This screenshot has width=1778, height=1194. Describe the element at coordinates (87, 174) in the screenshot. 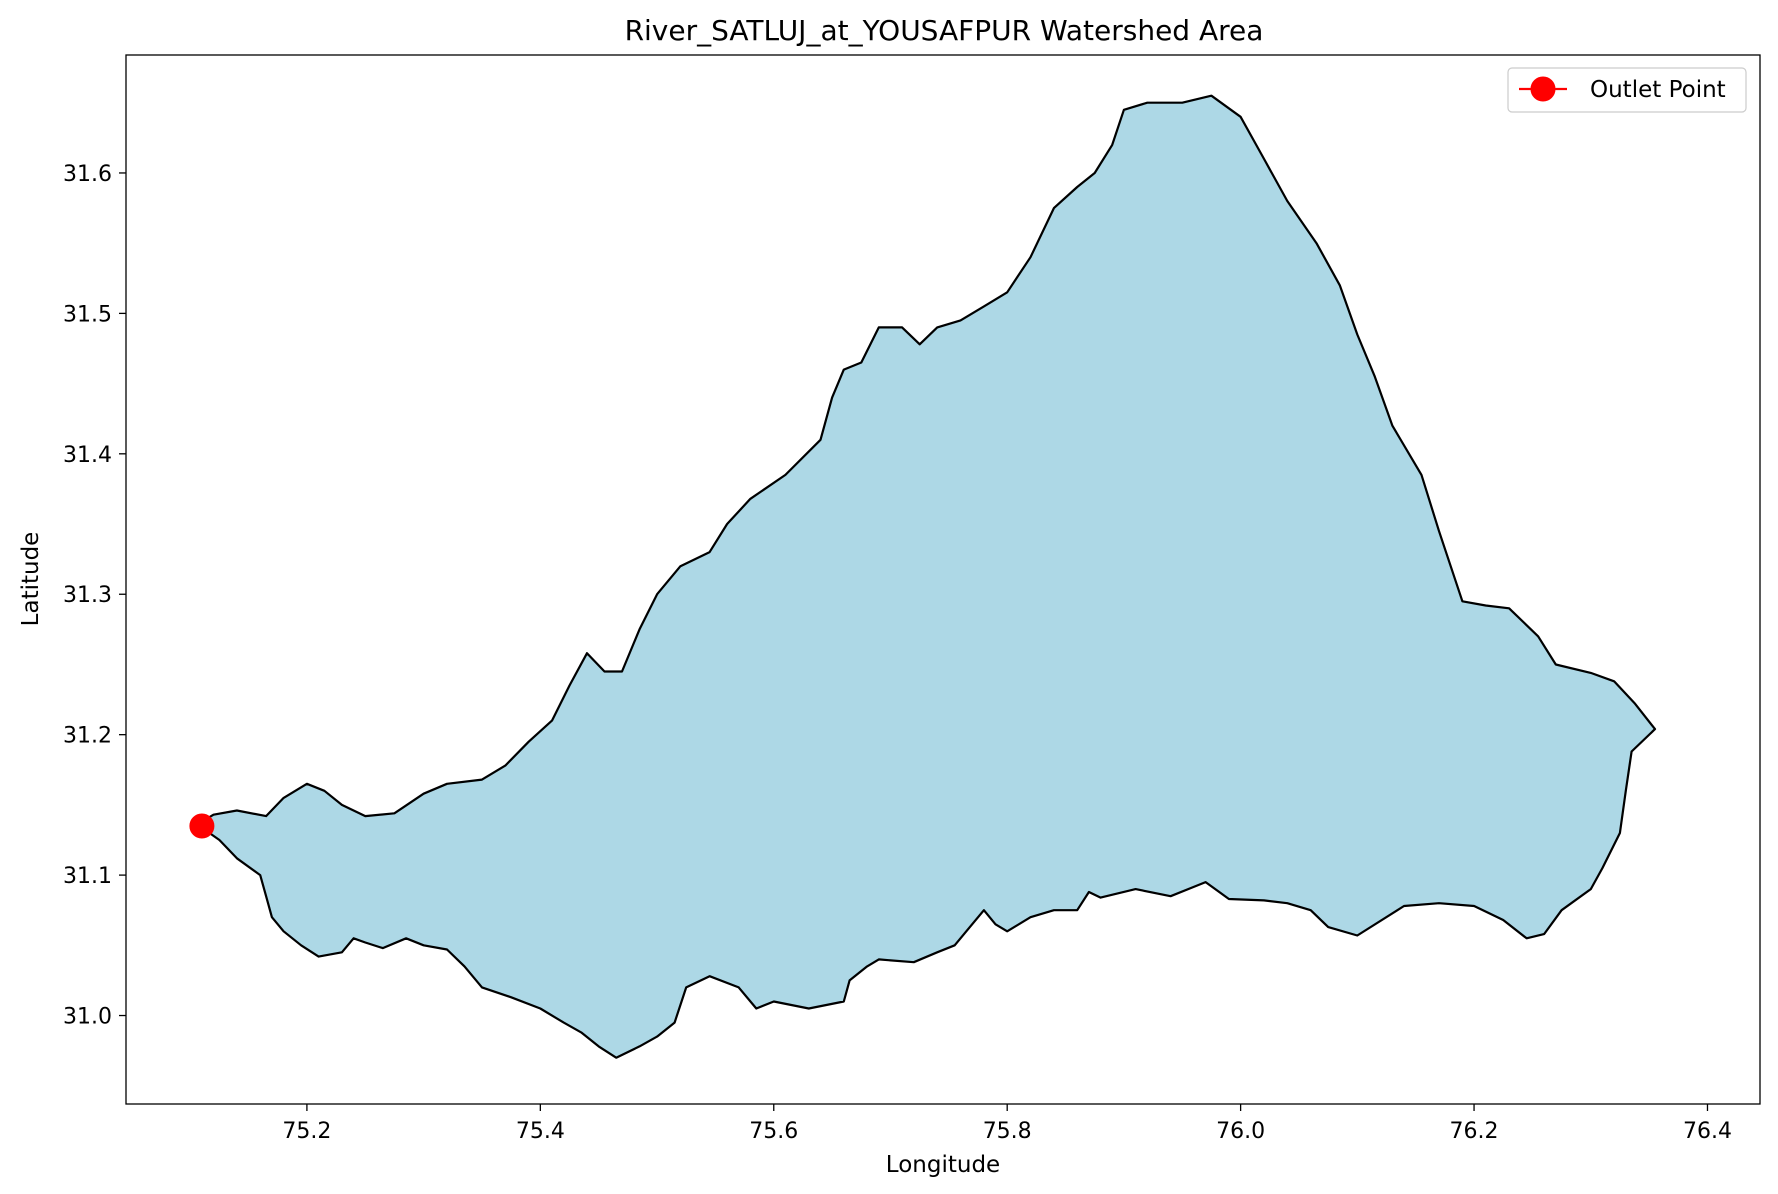

I see `y-tick-label: 31.6` at that location.